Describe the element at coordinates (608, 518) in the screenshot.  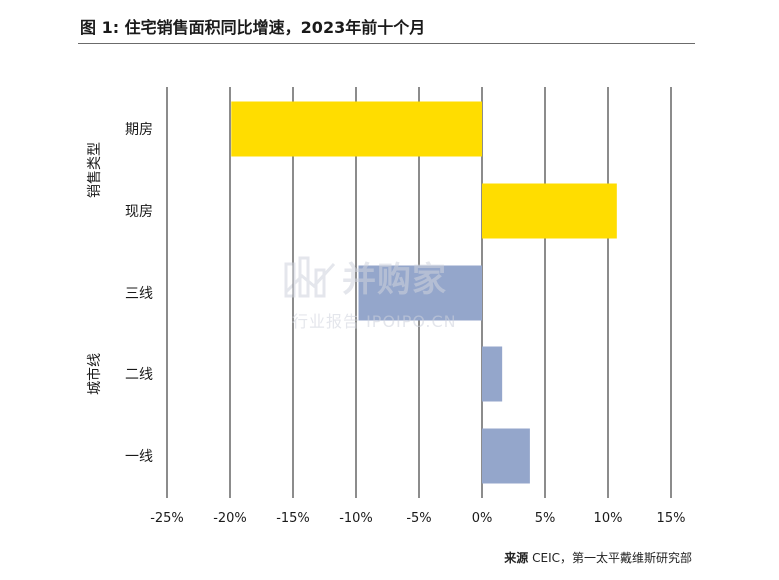
I see `x-tick-label: 10%` at that location.